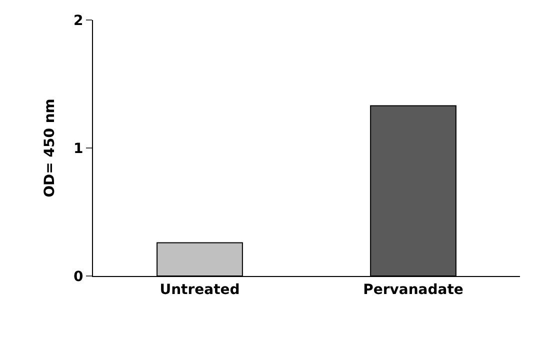 The width and height of the screenshot is (555, 342). What do you see at coordinates (78, 20) in the screenshot?
I see `y-tick-label: 2` at bounding box center [78, 20].